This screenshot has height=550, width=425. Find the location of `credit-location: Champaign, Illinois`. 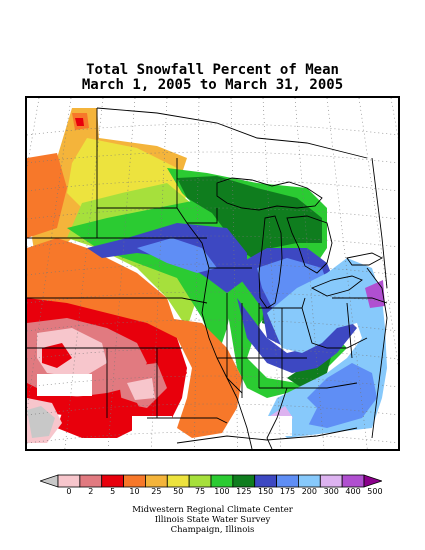

credit-location: Champaign, Illinois is located at coordinates (212, 530).